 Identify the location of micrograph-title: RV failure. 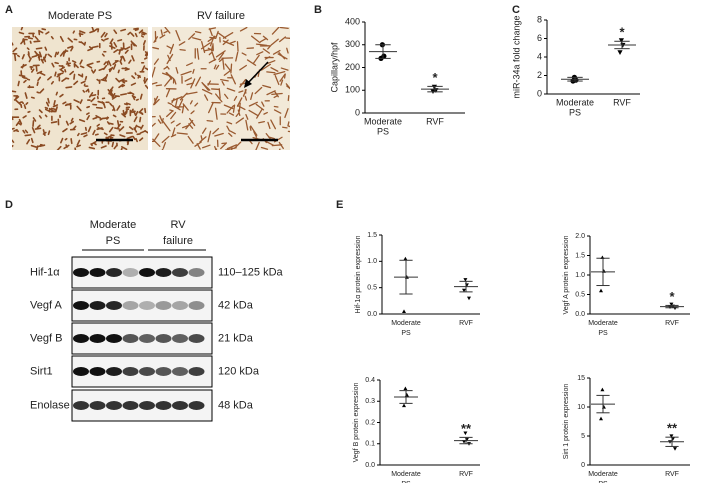
(221, 16).